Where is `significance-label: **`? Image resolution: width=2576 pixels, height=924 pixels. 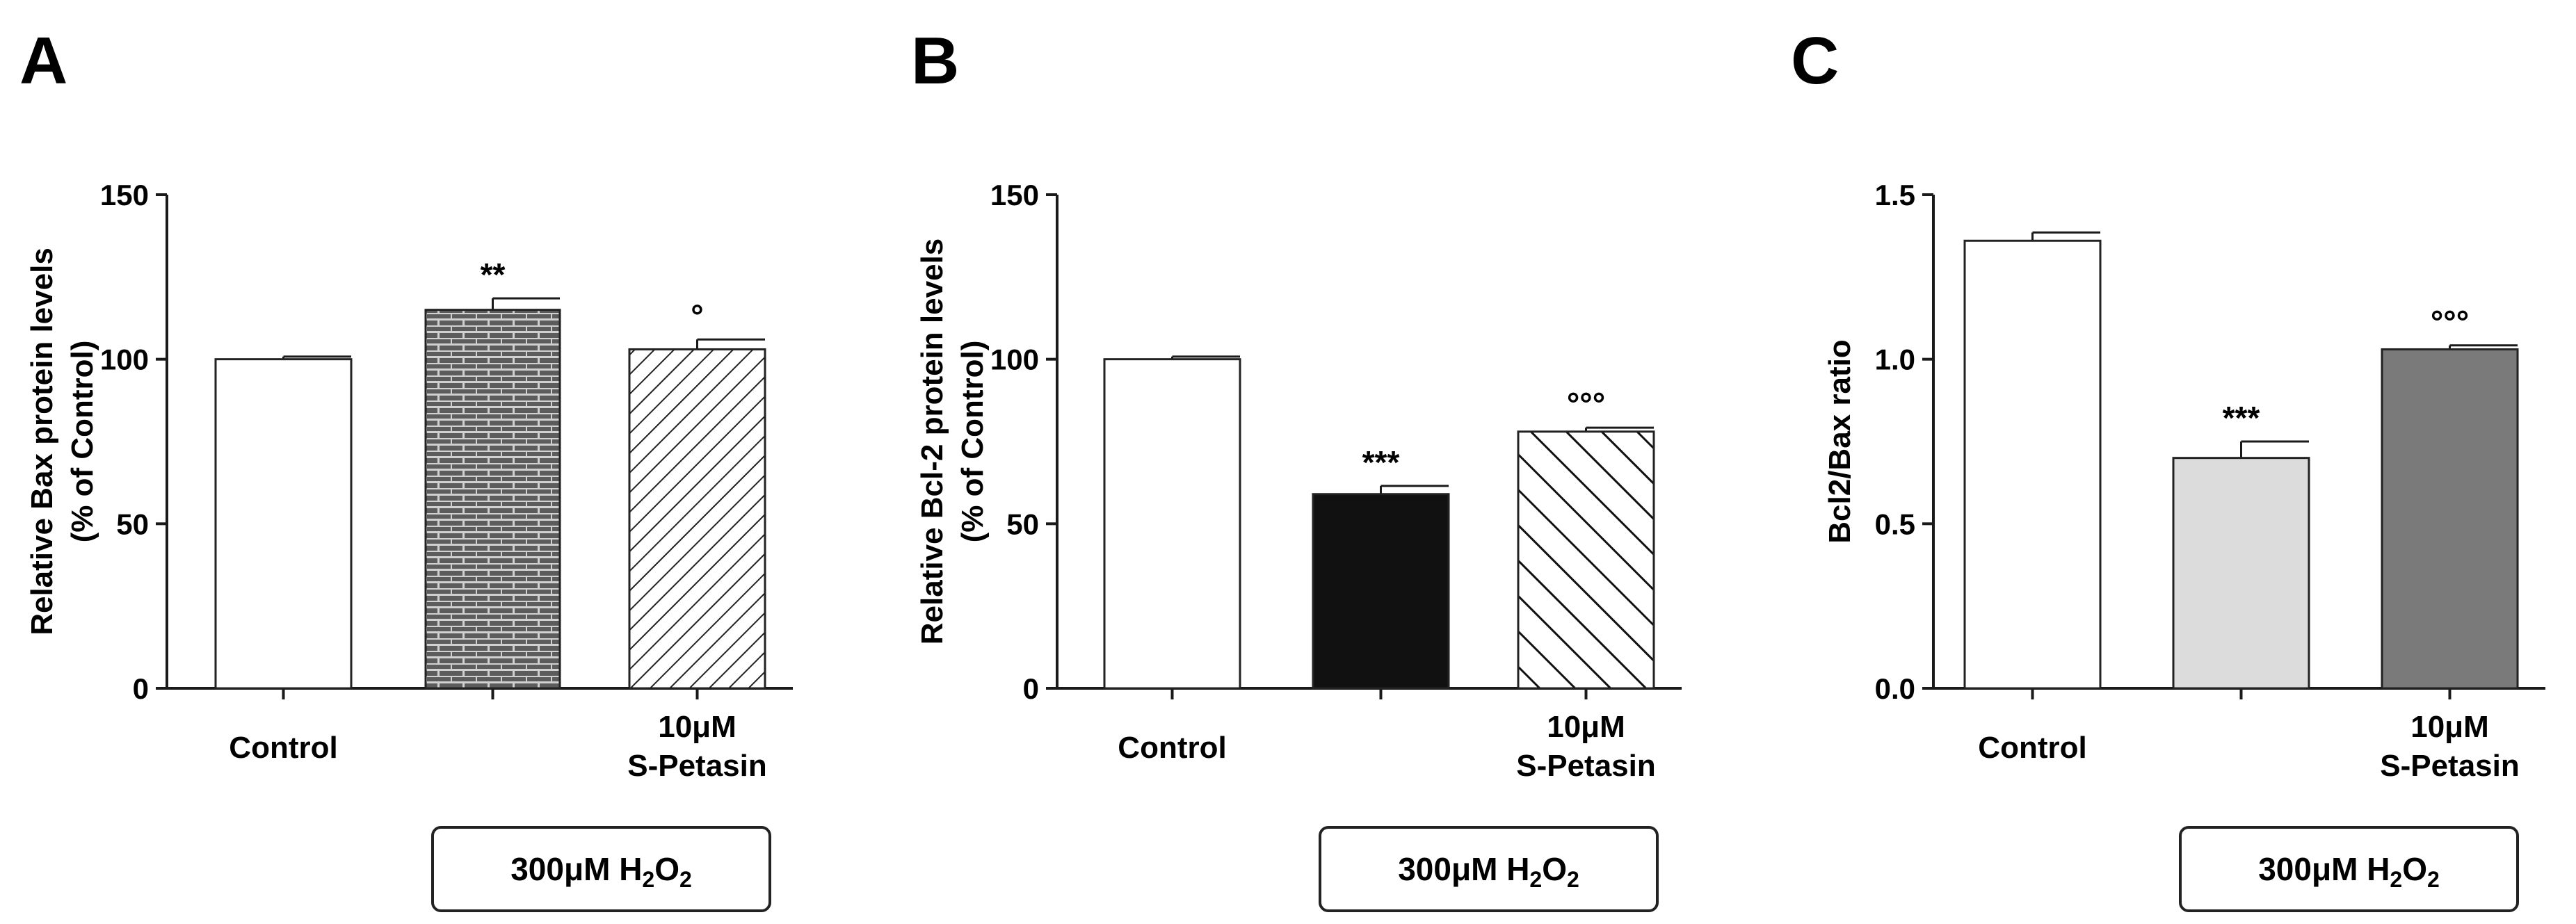
significance-label: ** is located at coordinates (494, 275).